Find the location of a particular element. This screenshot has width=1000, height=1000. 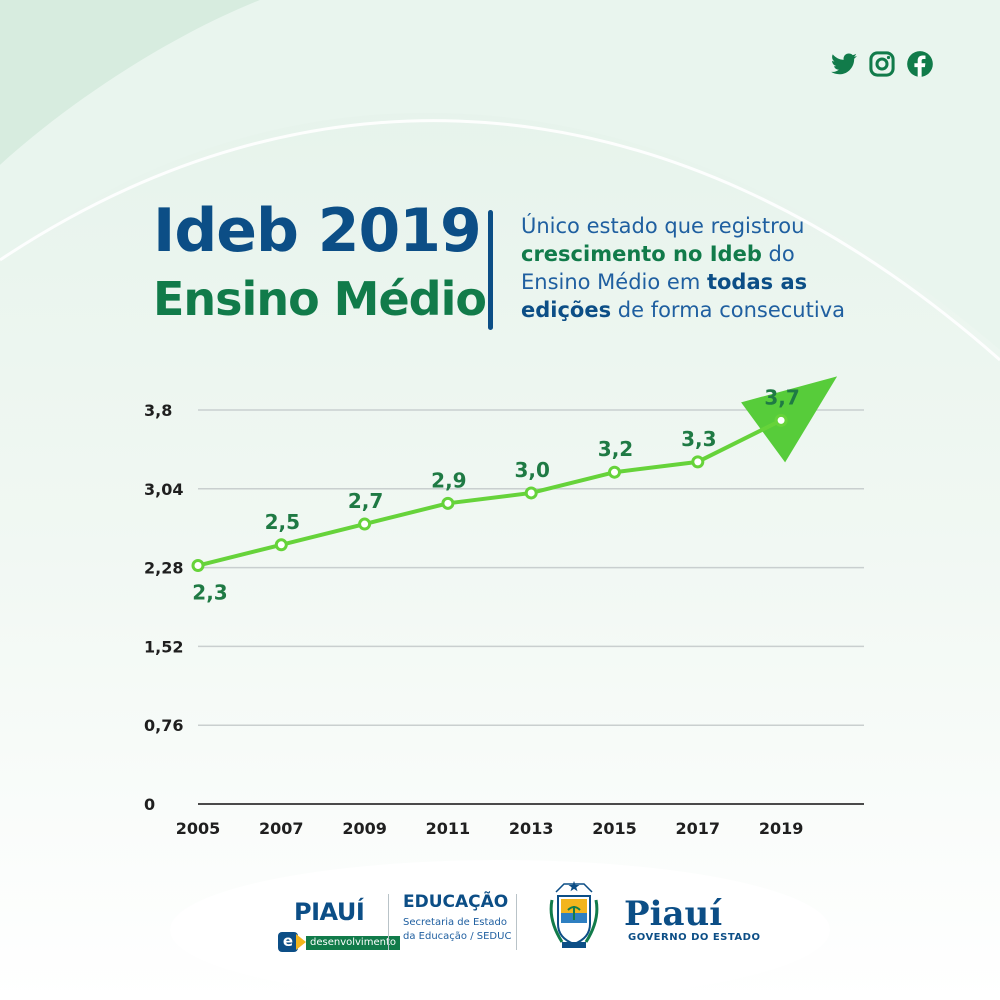

y-tick-label: 2,28 is located at coordinates (163, 568).